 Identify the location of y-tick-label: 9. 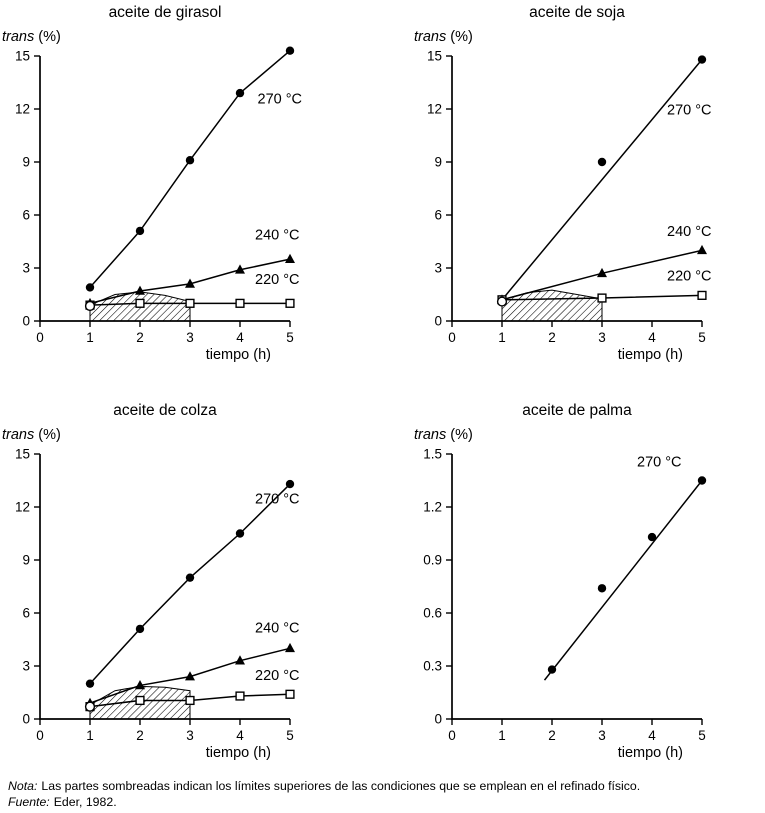
(26, 560).